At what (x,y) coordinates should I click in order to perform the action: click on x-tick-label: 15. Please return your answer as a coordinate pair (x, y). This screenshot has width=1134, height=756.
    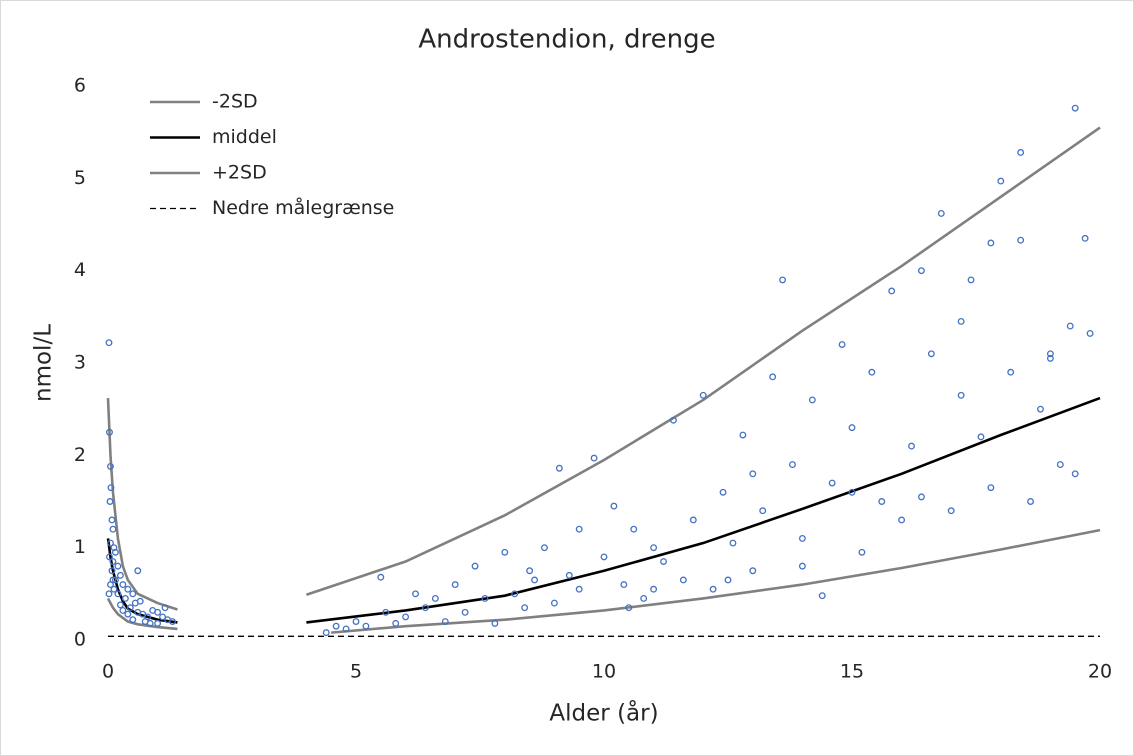
    Looking at the image, I should click on (852, 672).